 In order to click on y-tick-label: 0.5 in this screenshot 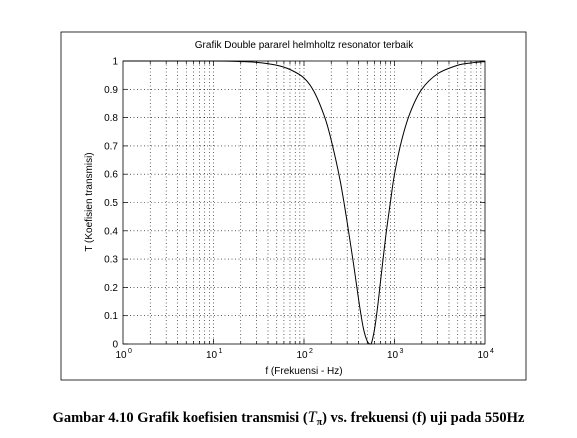, I will do `click(111, 203)`.